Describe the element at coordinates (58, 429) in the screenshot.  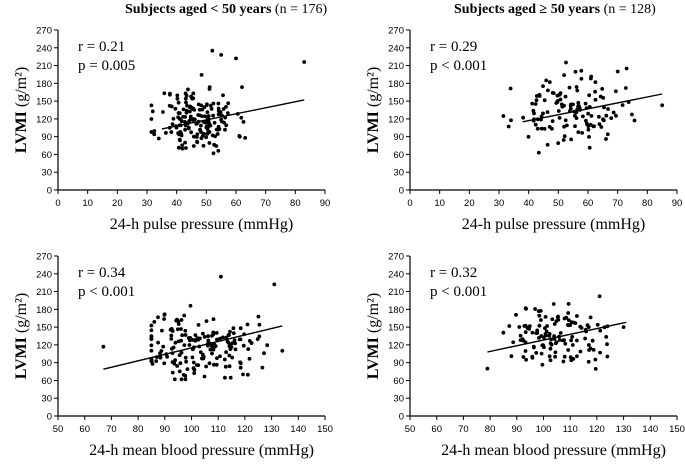
I see `x-tick-label: 50` at that location.